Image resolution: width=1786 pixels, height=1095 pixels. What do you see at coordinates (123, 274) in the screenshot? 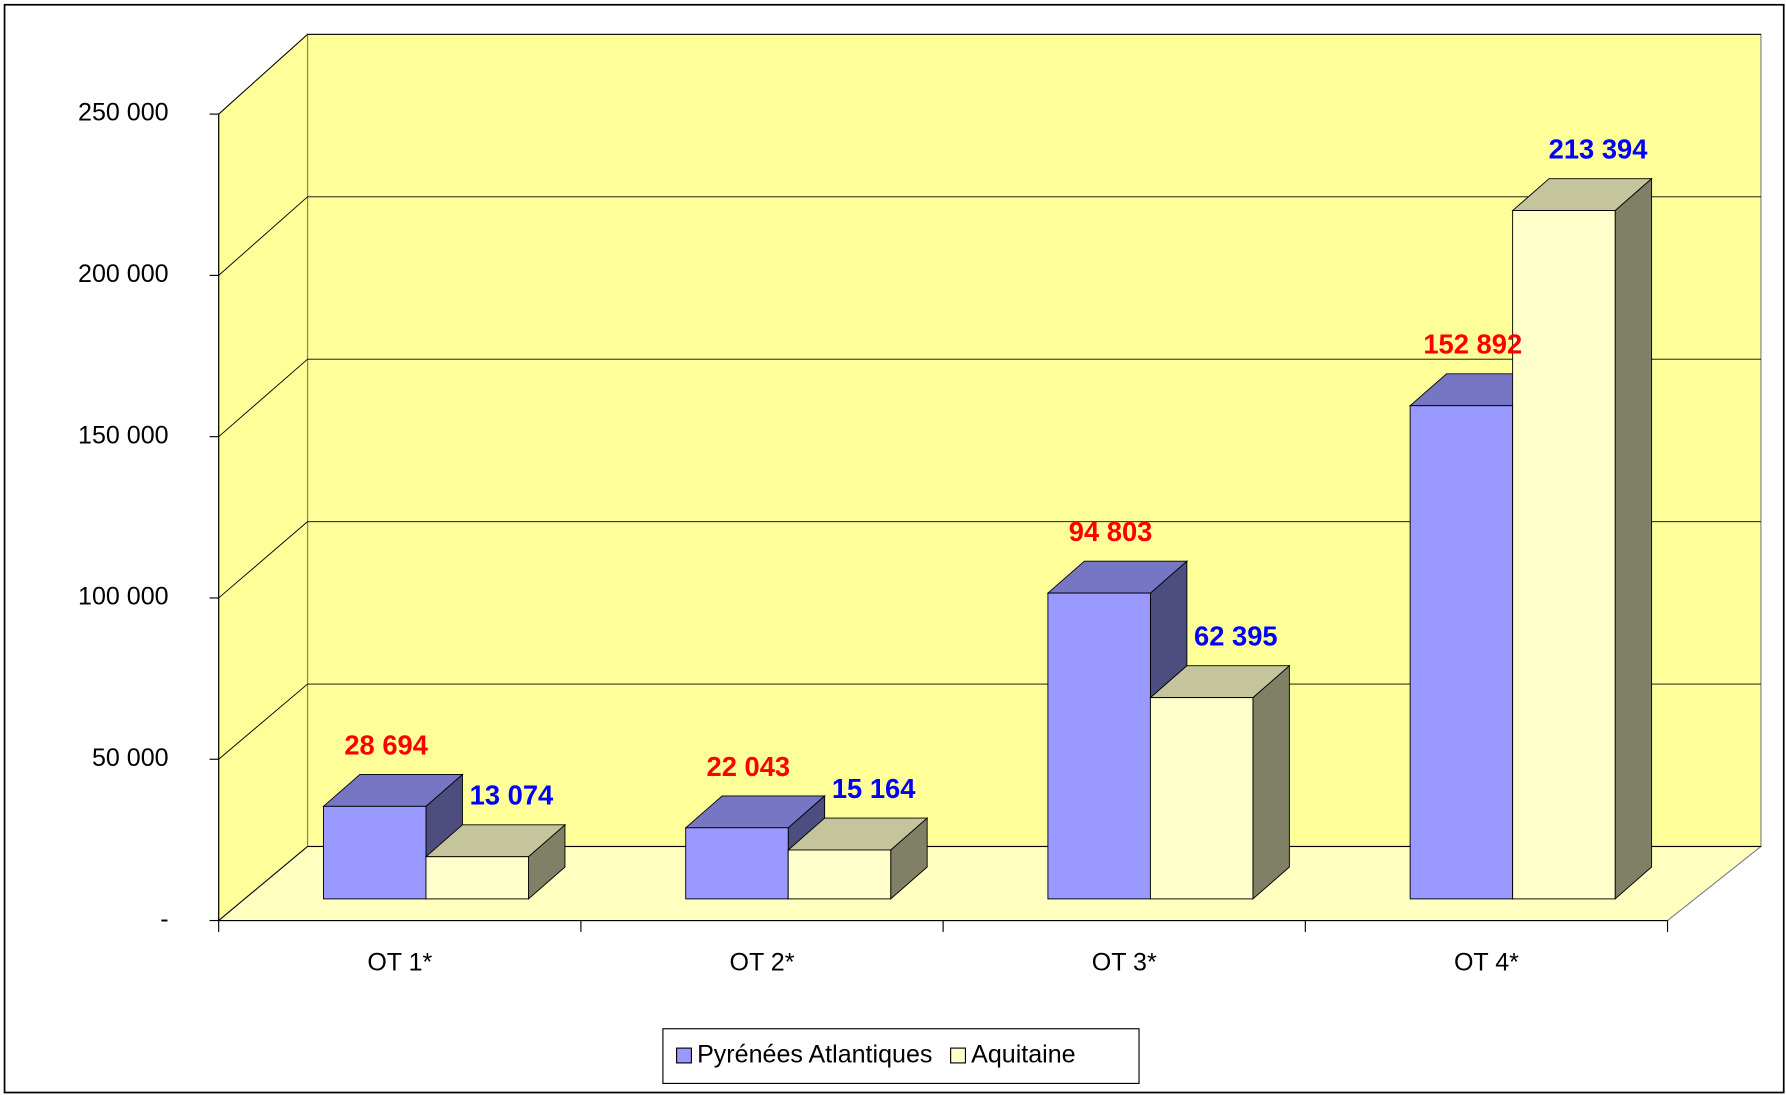
I see `y-tick-label: 200 000` at bounding box center [123, 274].